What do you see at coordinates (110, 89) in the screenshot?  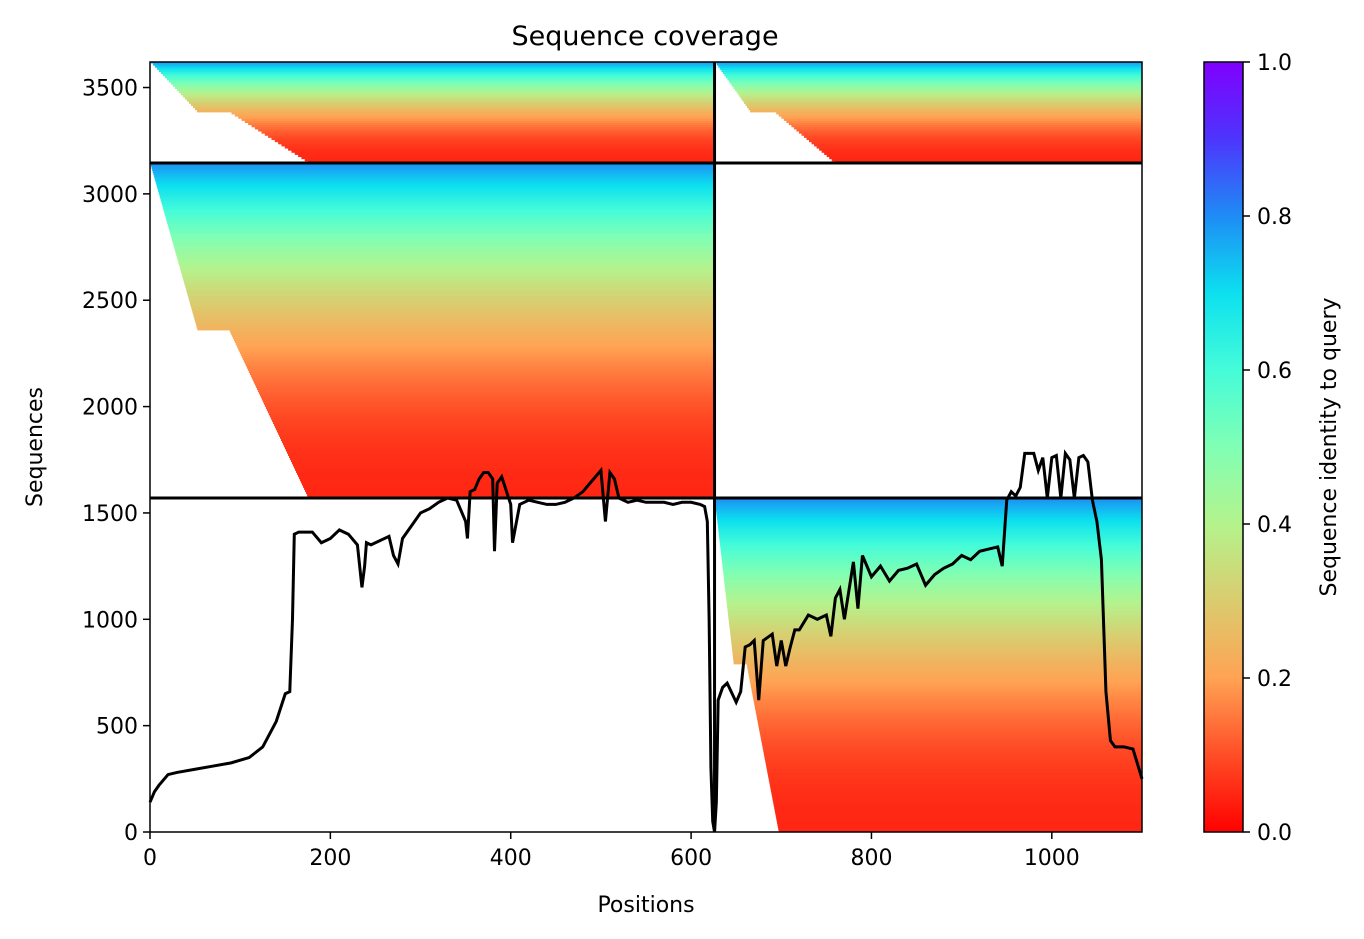 I see `y-tick-label: 3500` at bounding box center [110, 89].